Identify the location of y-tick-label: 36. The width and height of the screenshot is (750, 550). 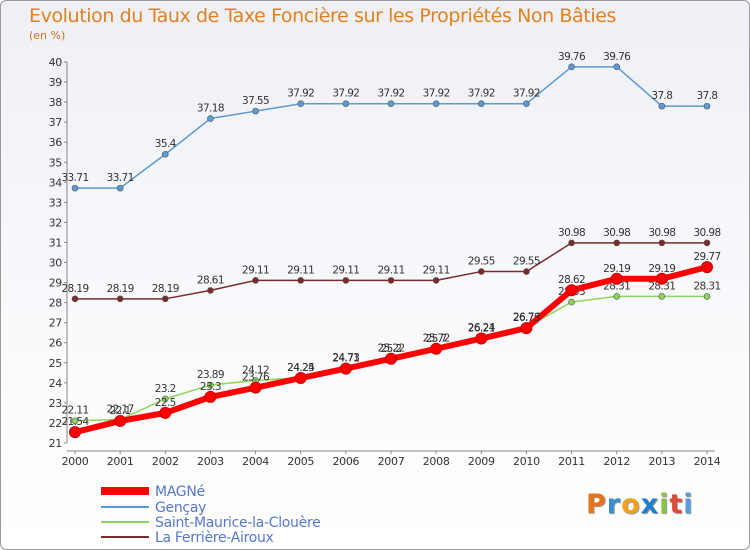
(56, 142).